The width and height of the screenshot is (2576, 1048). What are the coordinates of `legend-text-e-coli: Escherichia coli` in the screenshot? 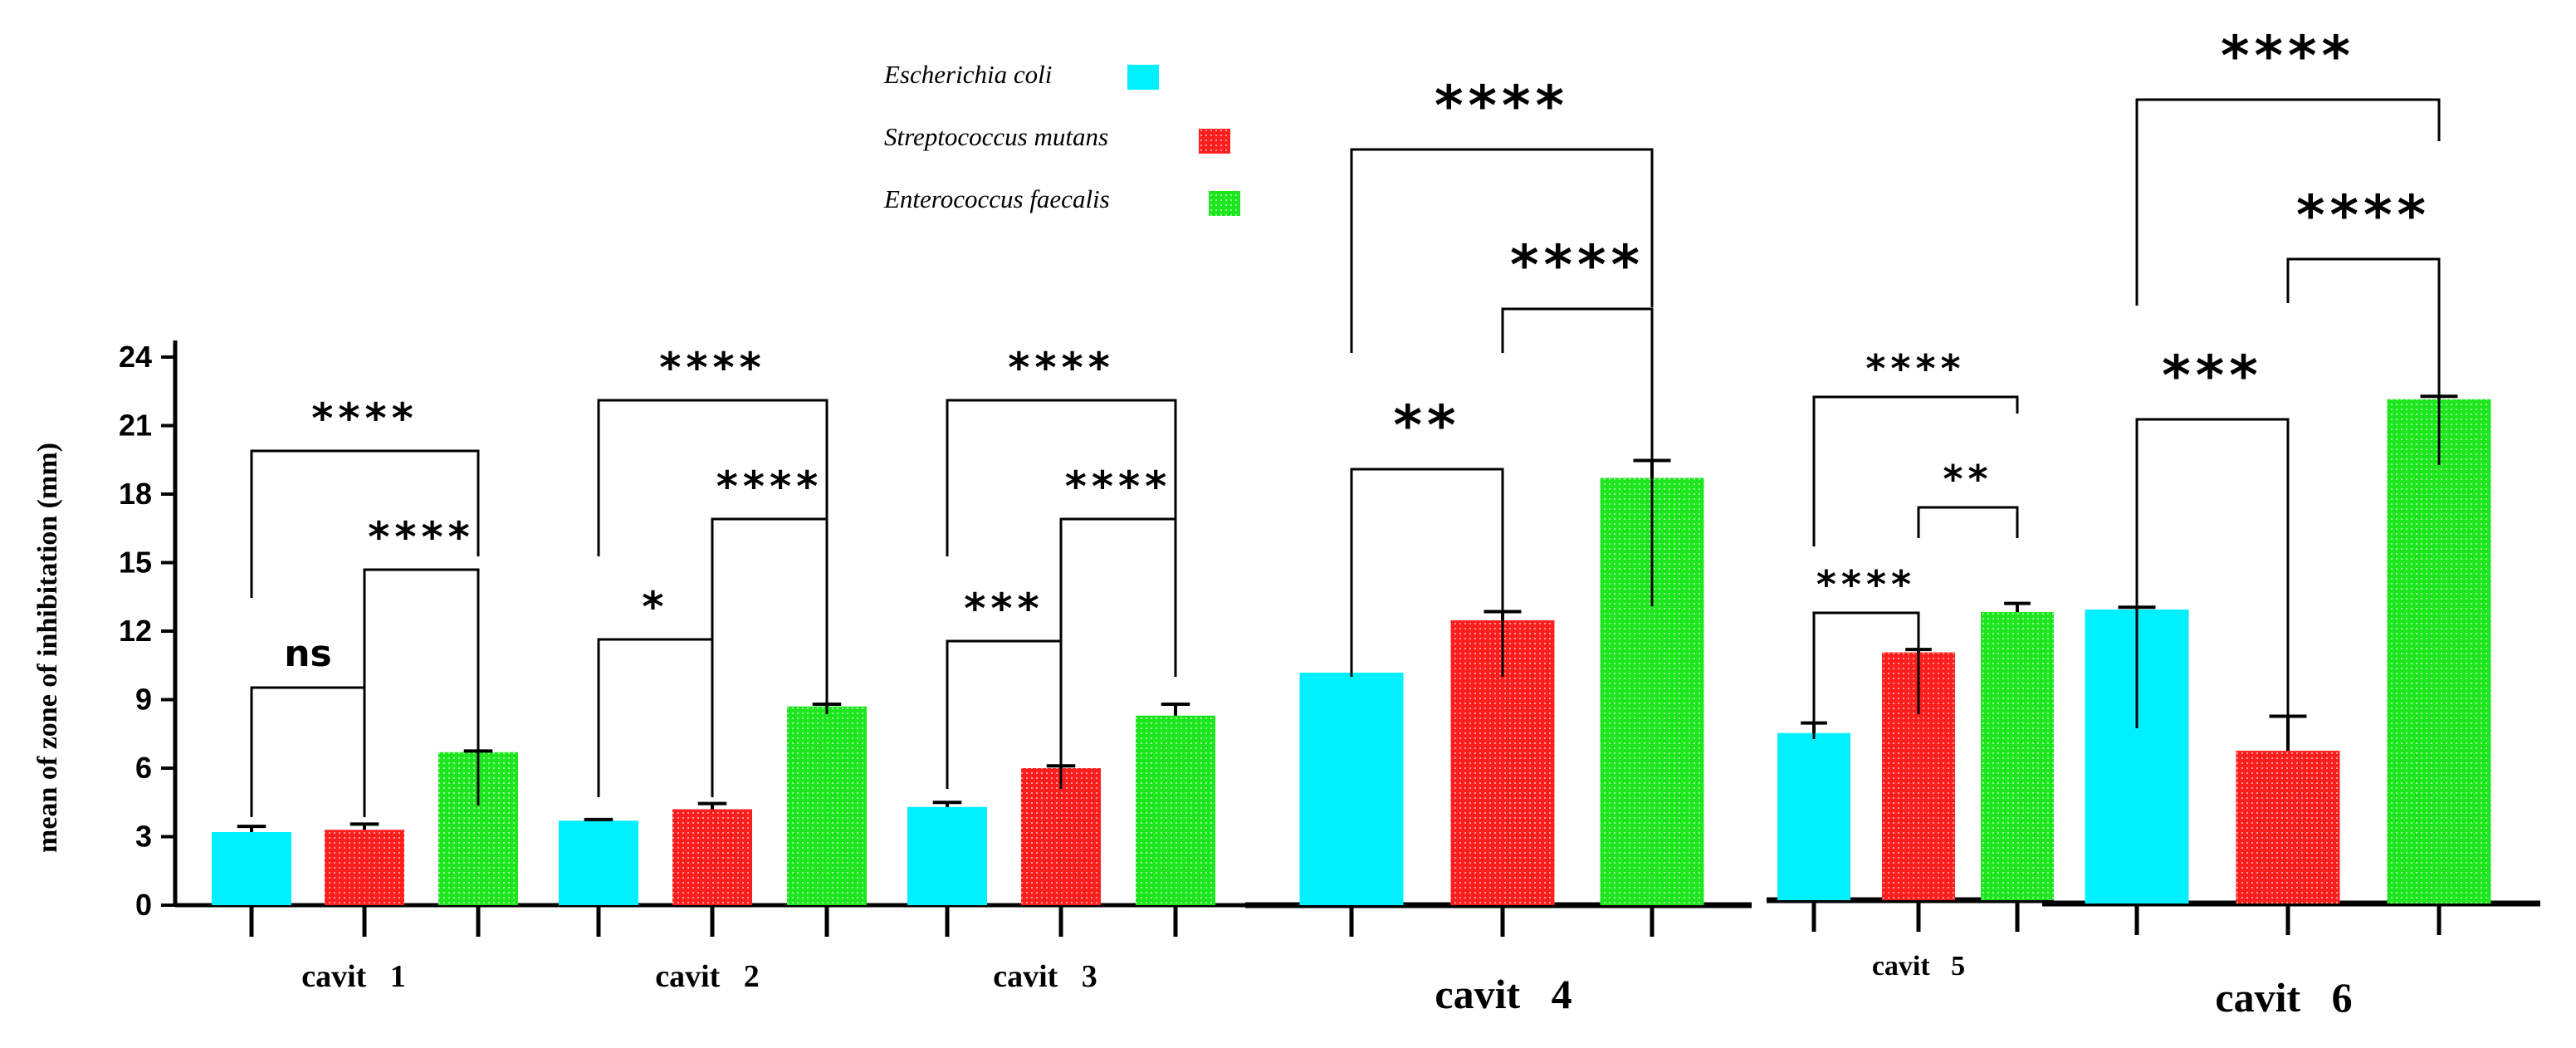 It's located at (967, 74).